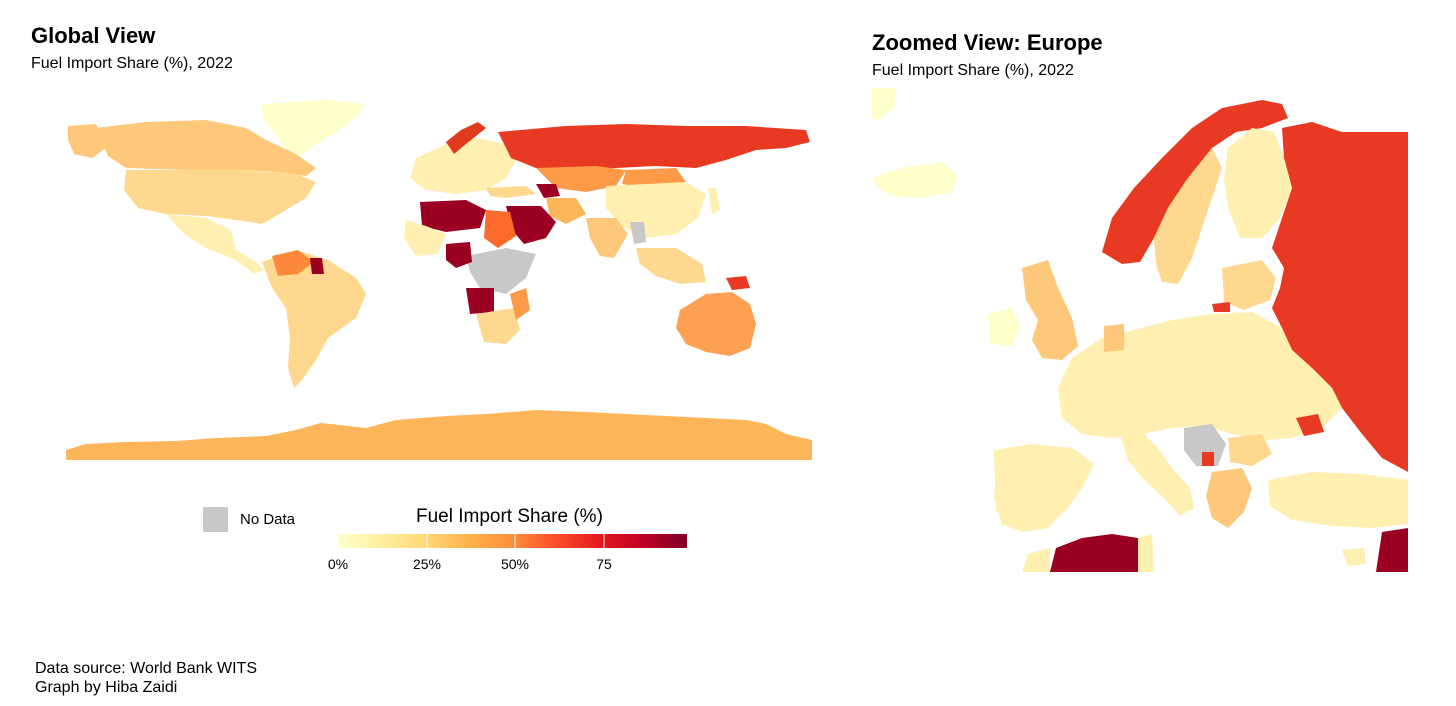 The image size is (1456, 706). Describe the element at coordinates (515, 564) in the screenshot. I see `legend-tick-50: 50%` at that location.